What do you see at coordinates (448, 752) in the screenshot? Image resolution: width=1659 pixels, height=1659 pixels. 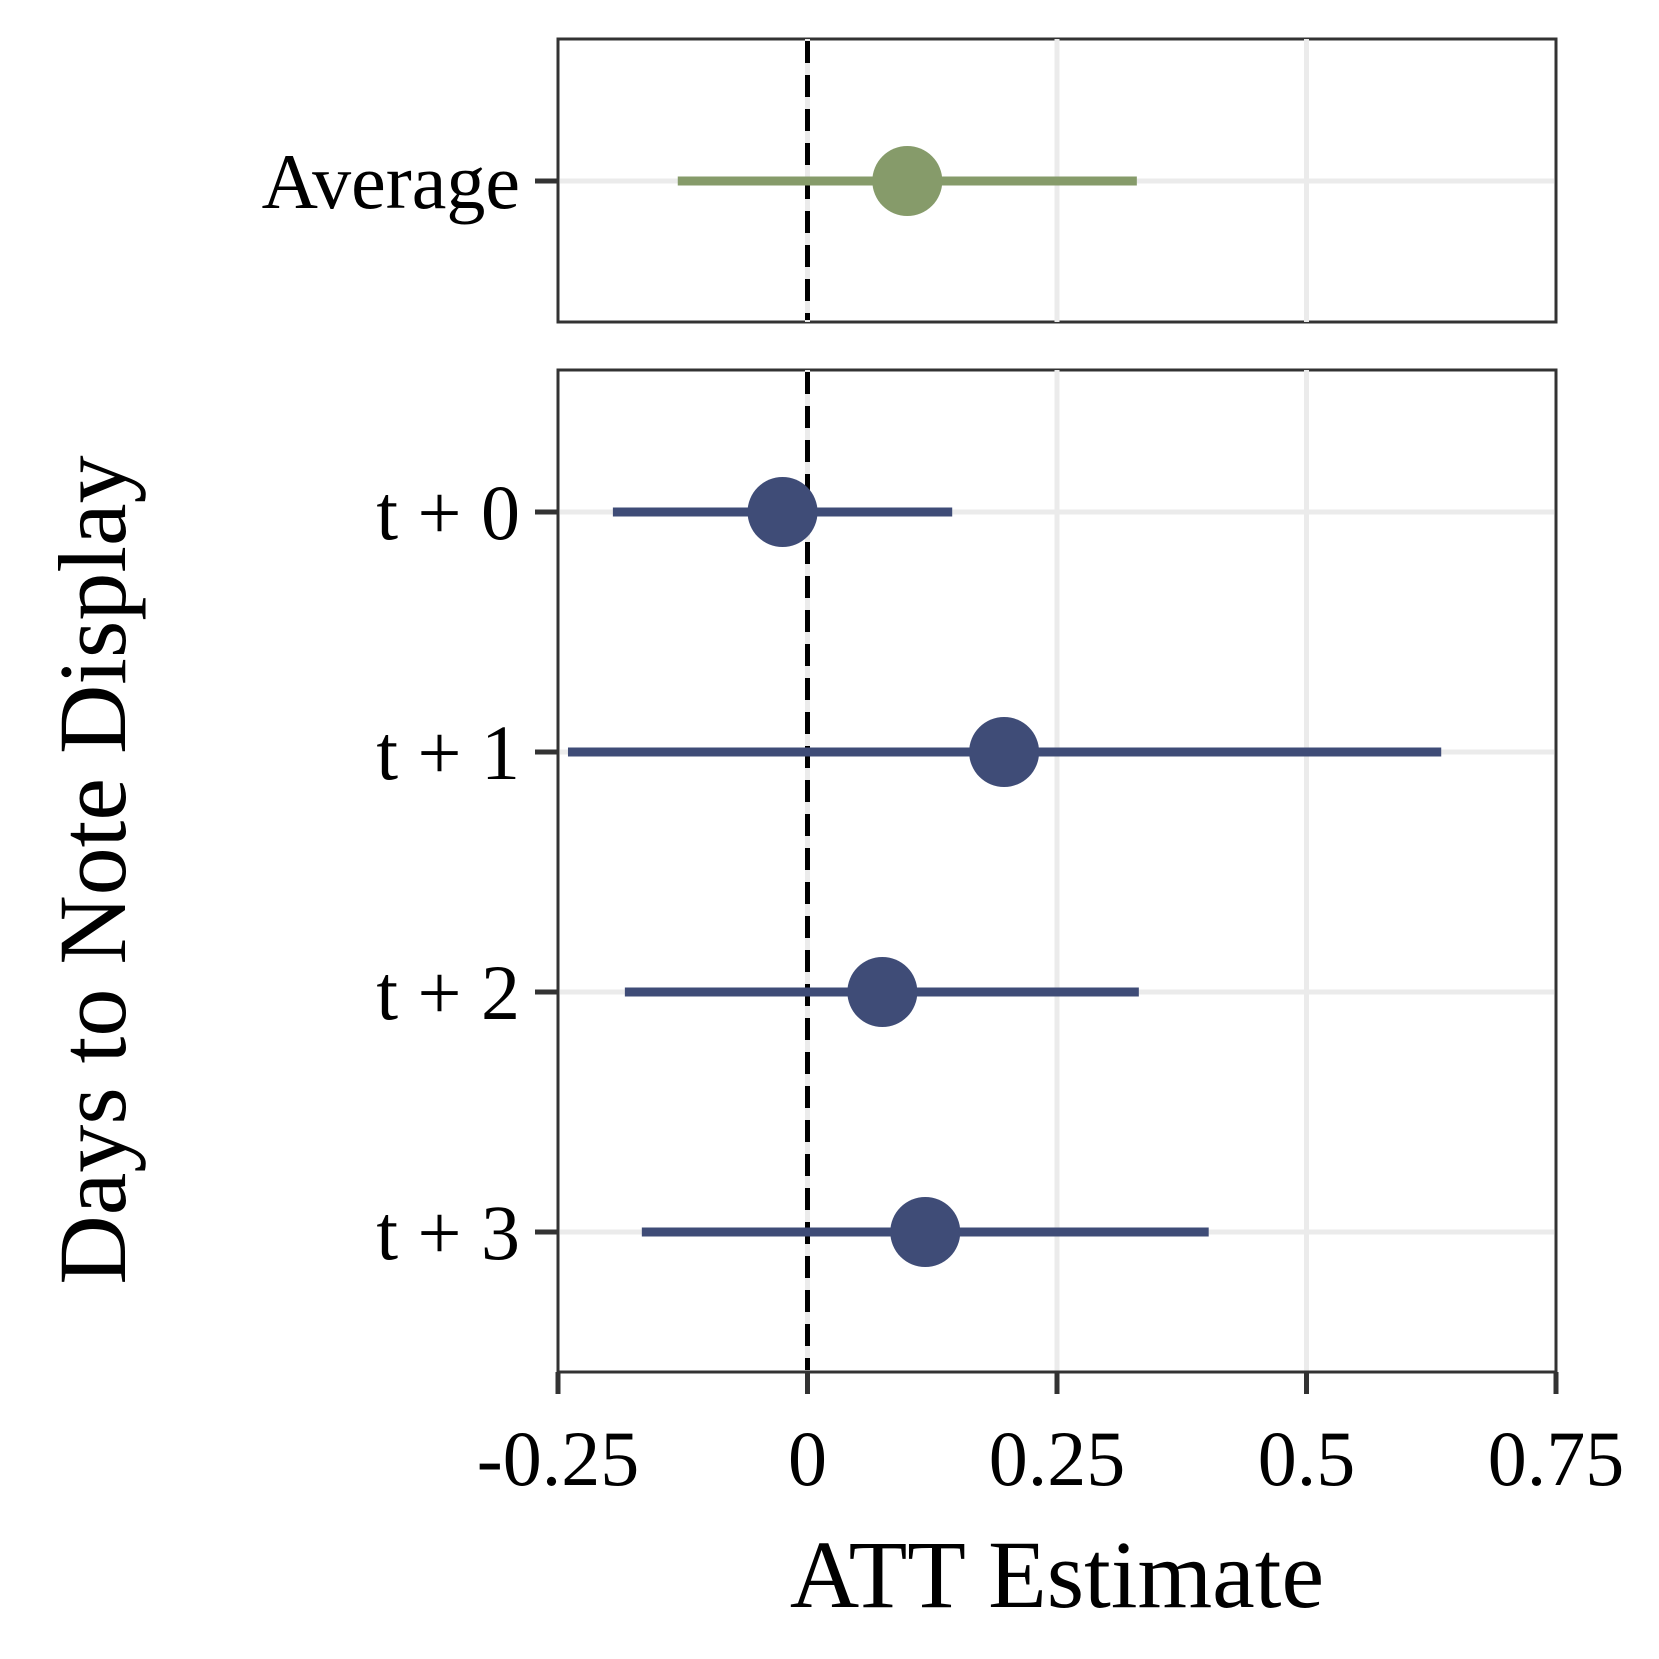 I see `y-tick-label: t + 1` at bounding box center [448, 752].